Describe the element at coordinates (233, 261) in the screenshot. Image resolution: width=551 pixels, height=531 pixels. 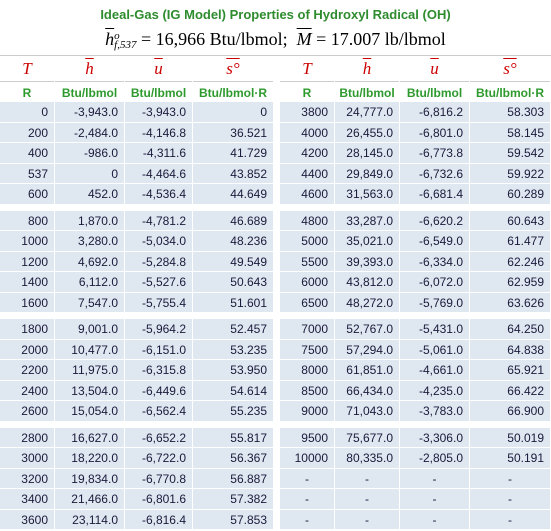
I see `cell: 49.549` at that location.